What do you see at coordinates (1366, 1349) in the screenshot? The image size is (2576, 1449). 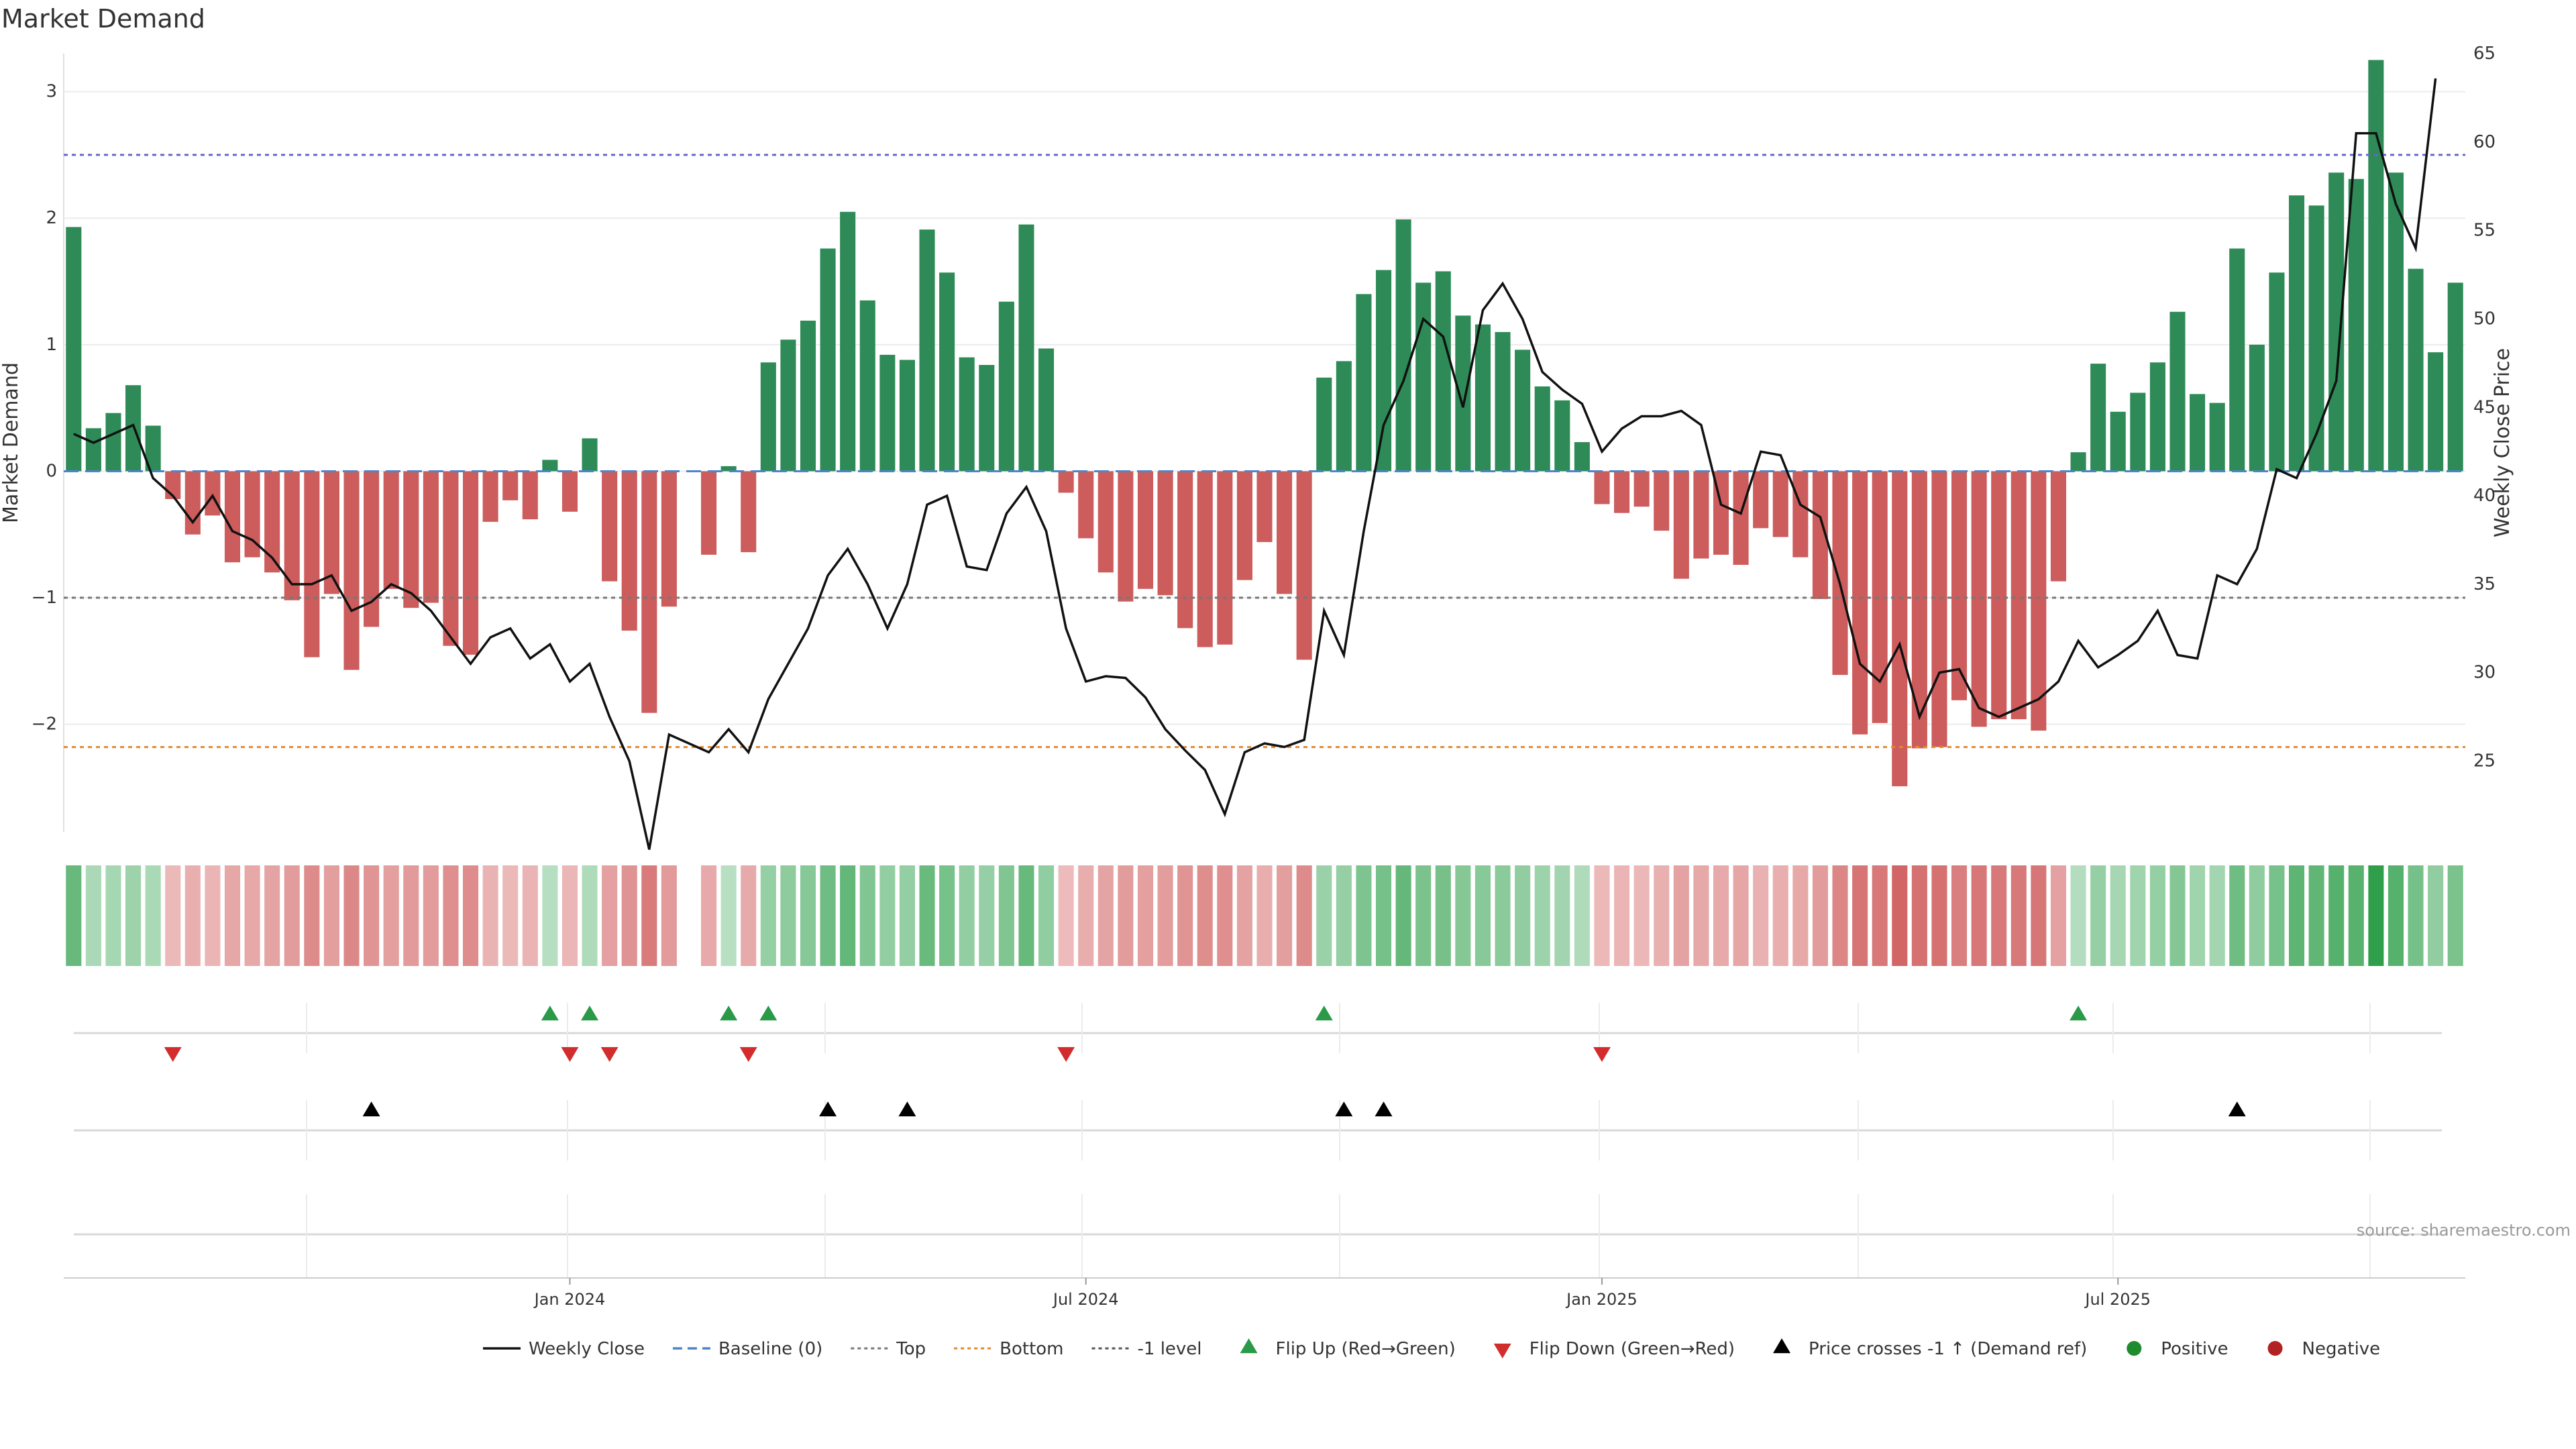 I see `legend-label: Flip Up (Red→Green)` at bounding box center [1366, 1349].